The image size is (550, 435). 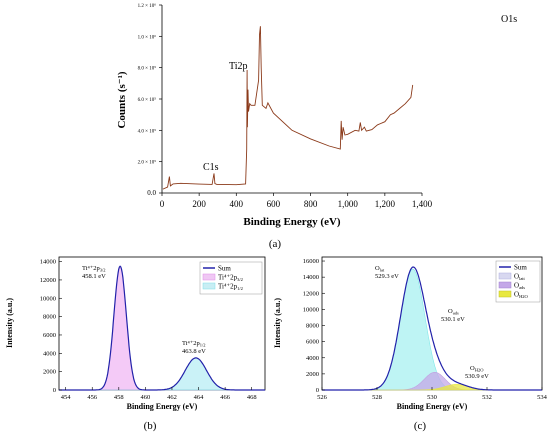 What do you see at coordinates (387, 276) in the screenshot?
I see `o1s-lat-value: 529.3 eV` at bounding box center [387, 276].